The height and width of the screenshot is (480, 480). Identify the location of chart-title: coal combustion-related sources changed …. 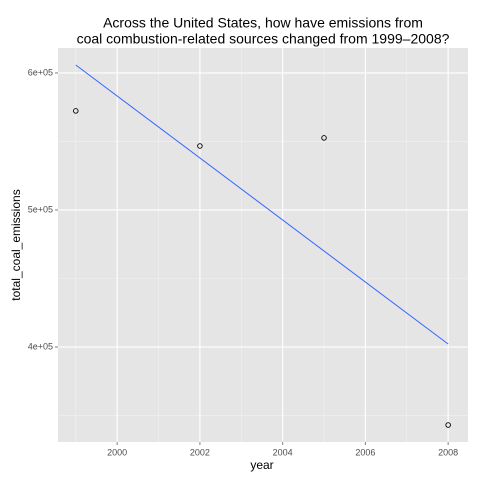
(263, 39).